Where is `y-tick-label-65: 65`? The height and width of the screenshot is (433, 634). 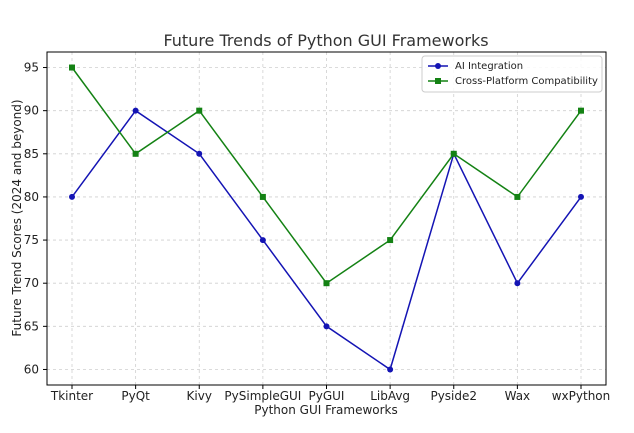 y-tick-label-65: 65 is located at coordinates (31, 326).